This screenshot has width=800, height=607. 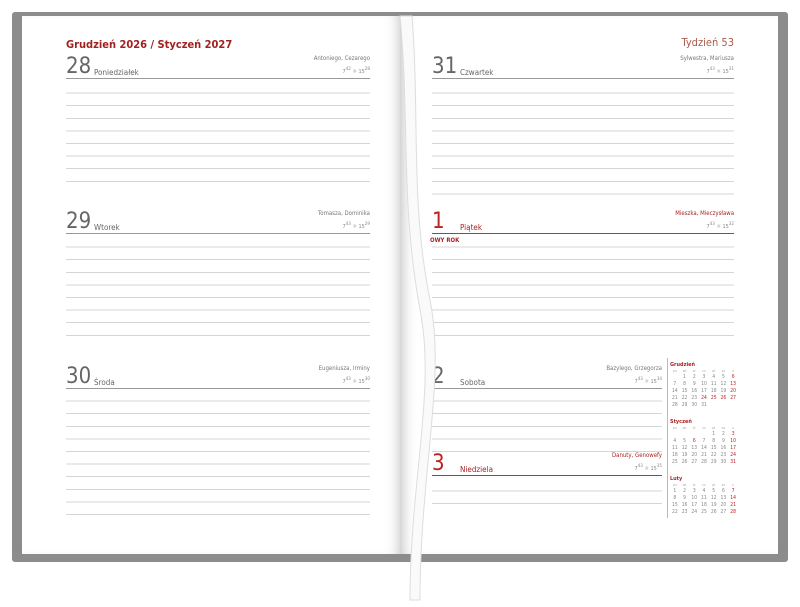 I want to click on day-header: 3 Niedziela Danuty, Genowefy 743 ☼ 1535, so click(x=547, y=464).